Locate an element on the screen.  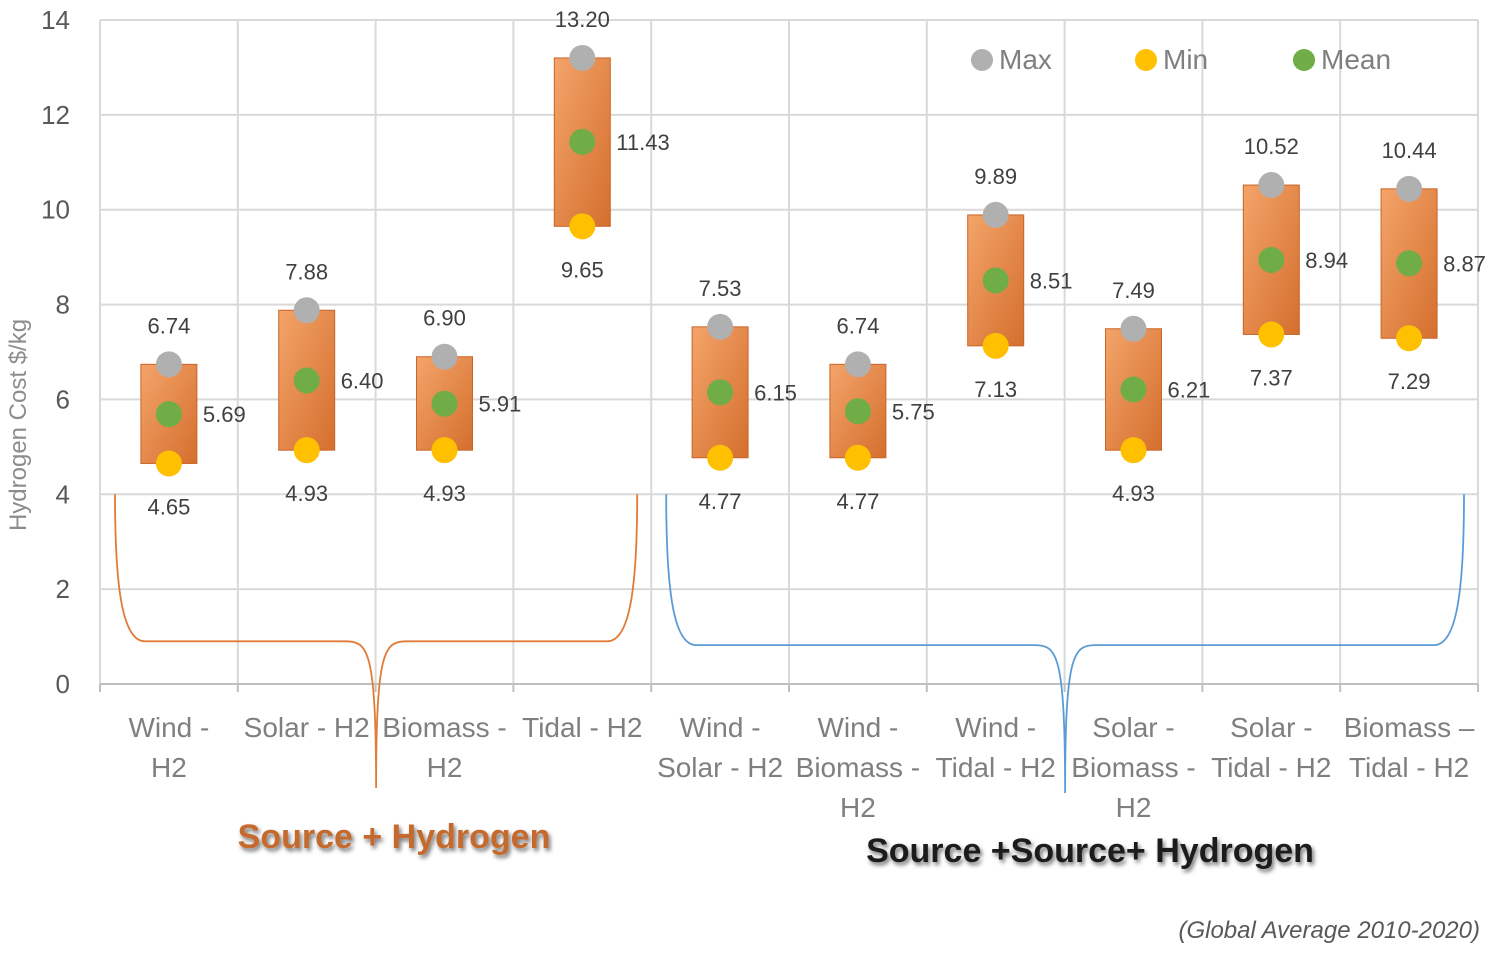
y-tick-label: 14 is located at coordinates (55, 20).